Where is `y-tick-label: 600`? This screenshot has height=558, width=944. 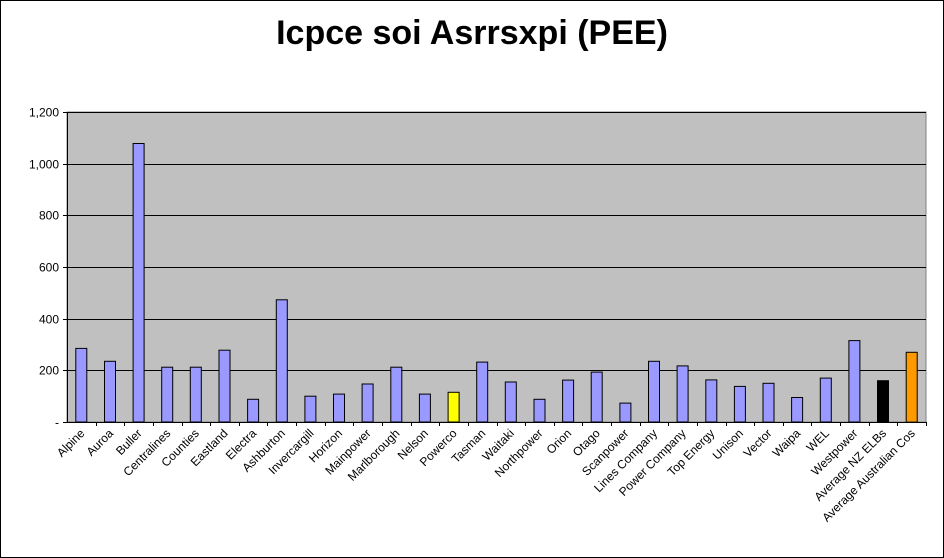
y-tick-label: 600 is located at coordinates (49, 268).